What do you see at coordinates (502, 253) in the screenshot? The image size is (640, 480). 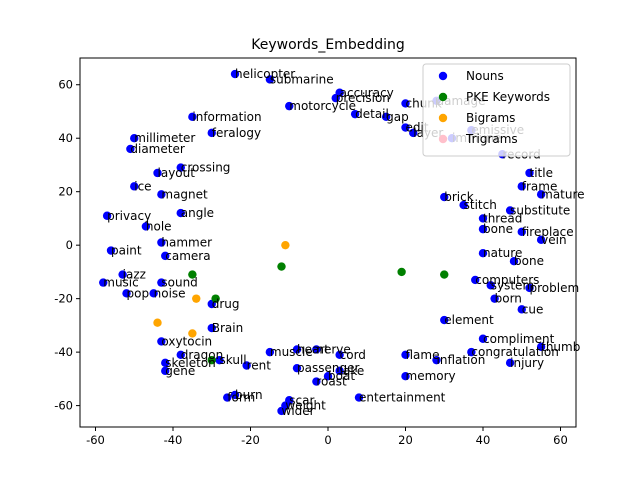 I see `point-label: nature` at bounding box center [502, 253].